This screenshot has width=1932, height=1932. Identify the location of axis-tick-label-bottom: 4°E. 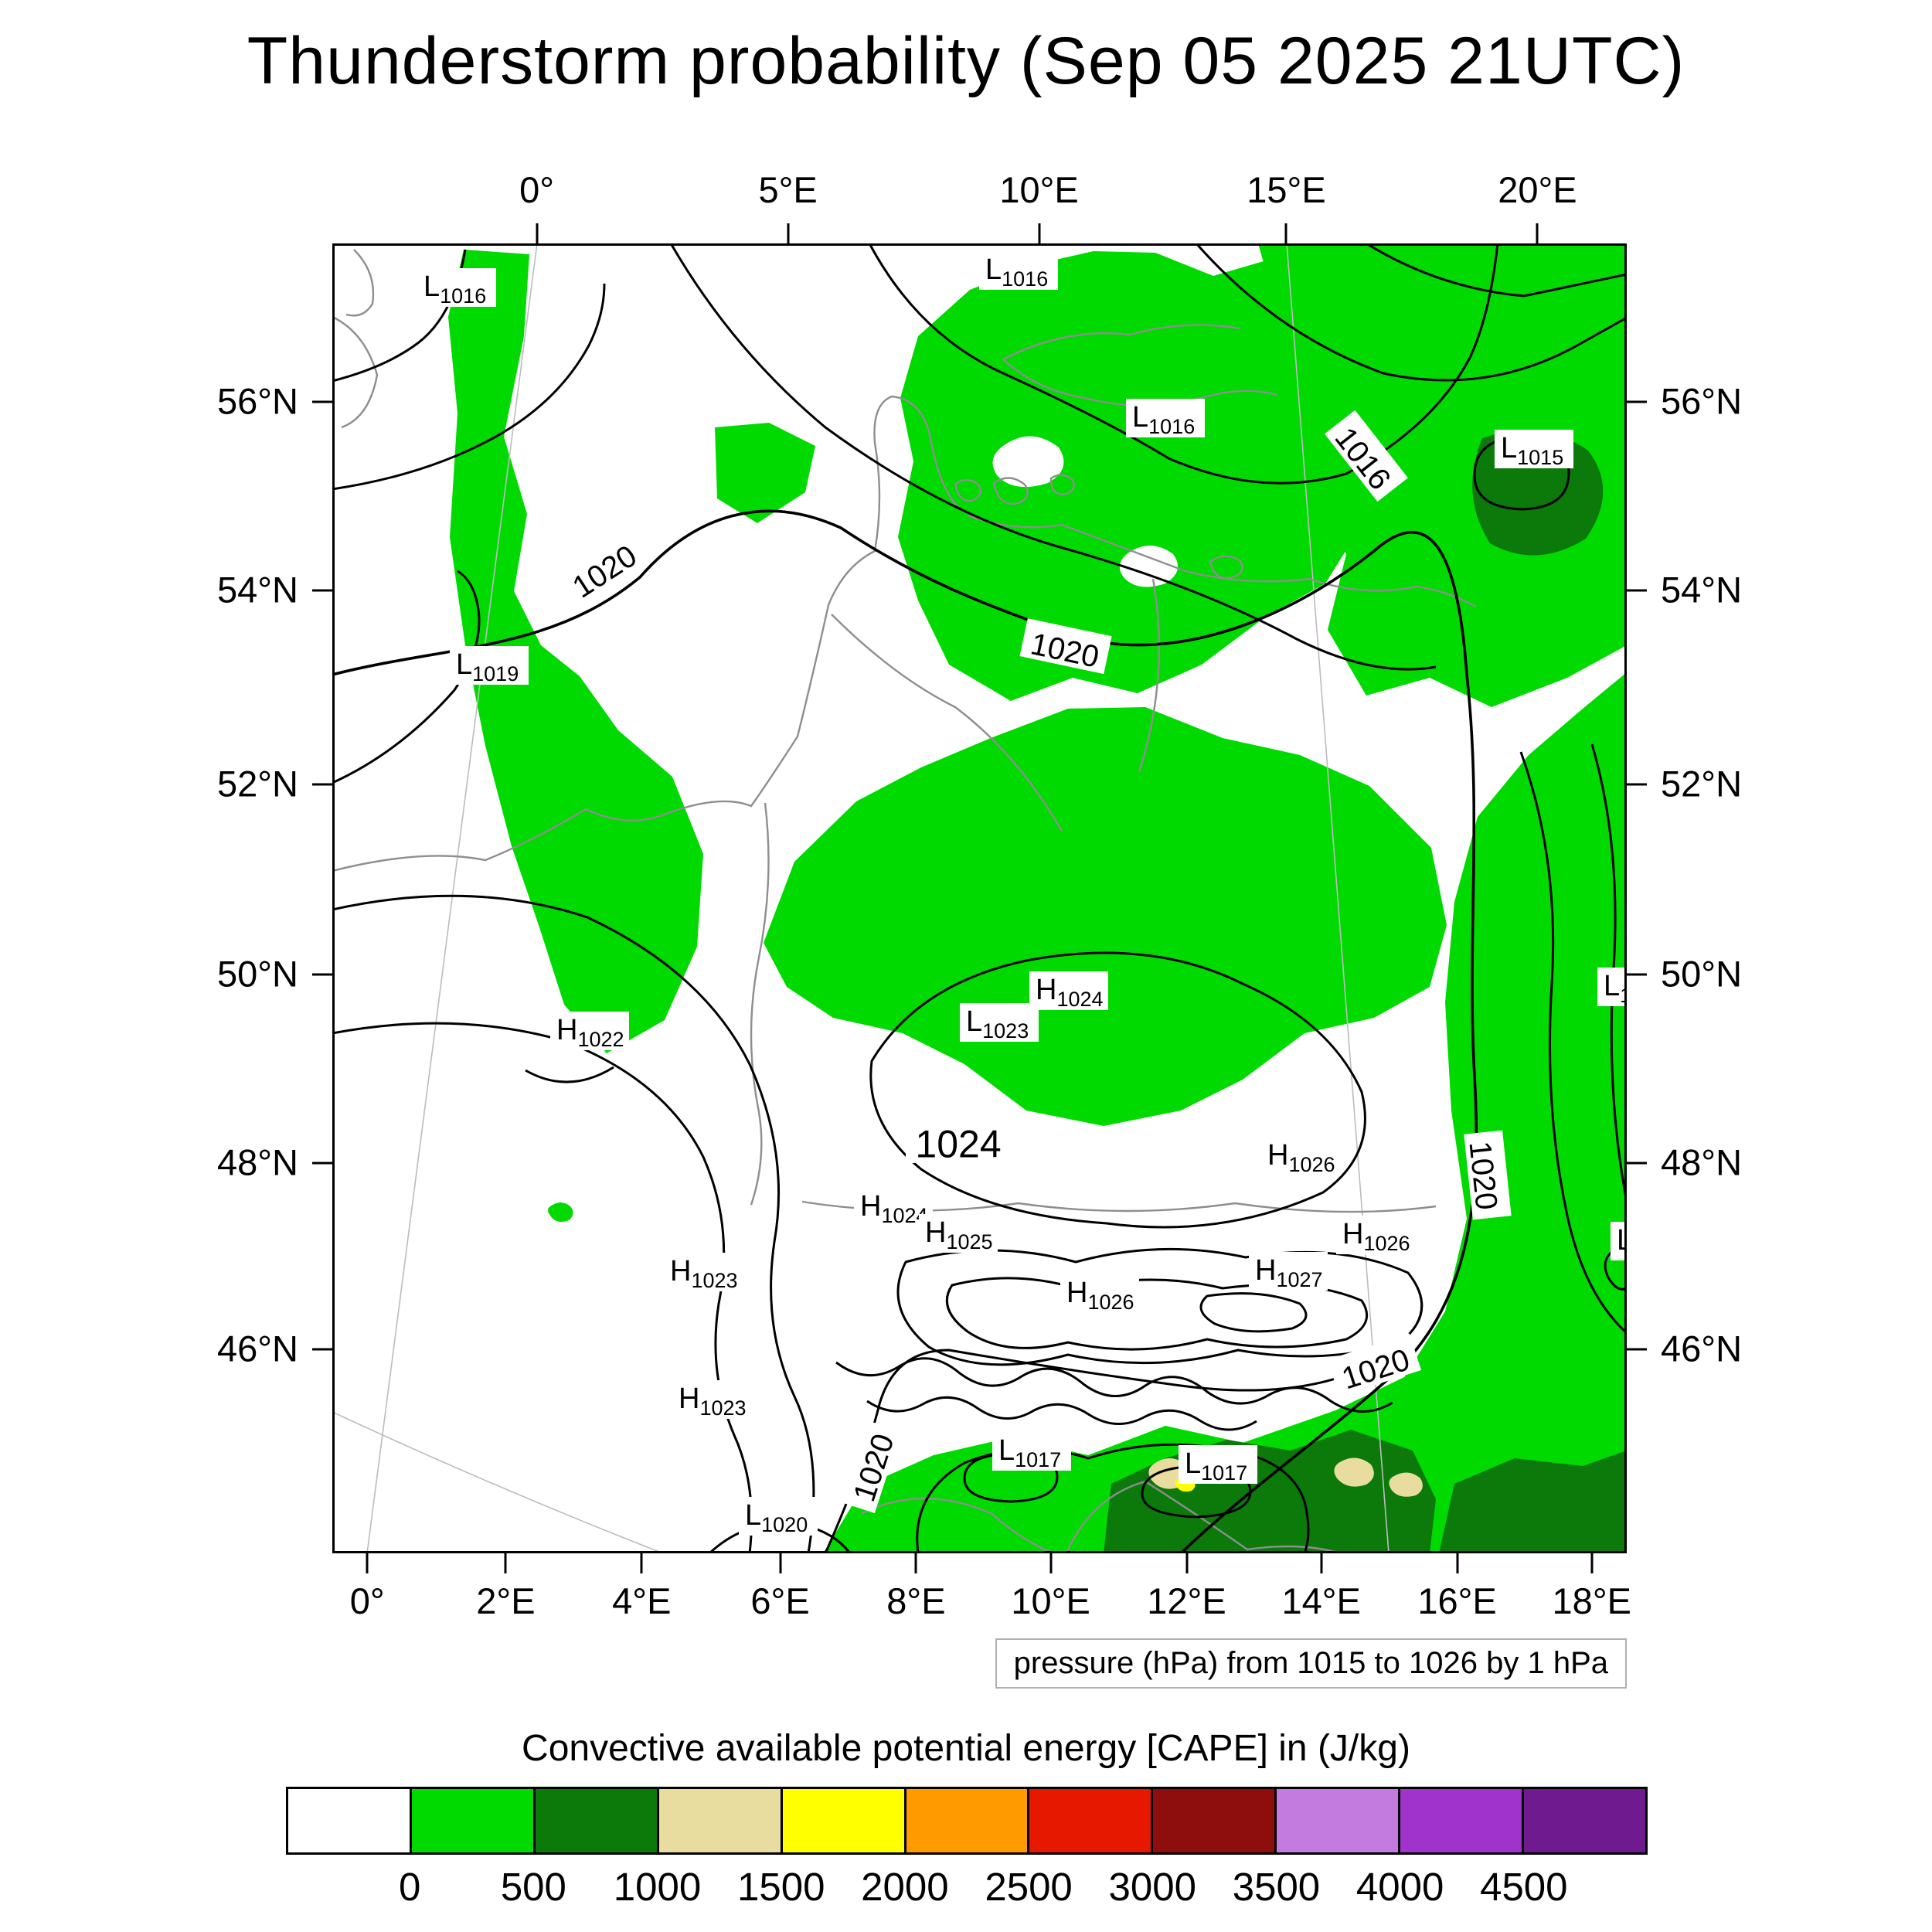
(642, 1600).